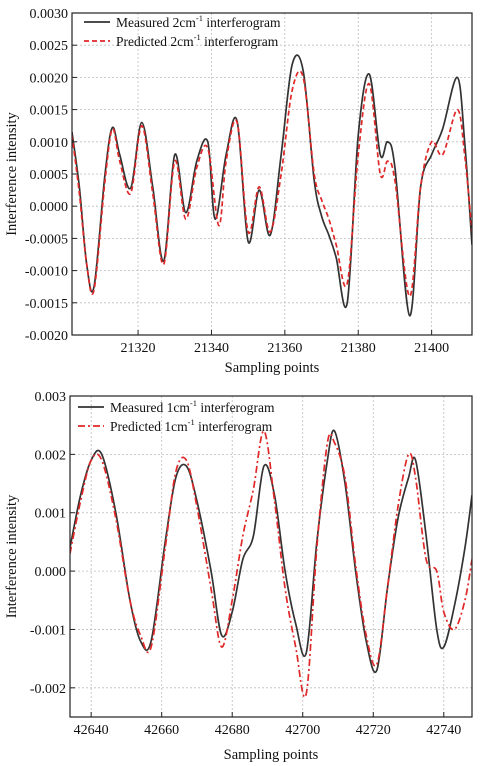  Describe the element at coordinates (373, 730) in the screenshot. I see `x-tick-label: 42720` at that location.